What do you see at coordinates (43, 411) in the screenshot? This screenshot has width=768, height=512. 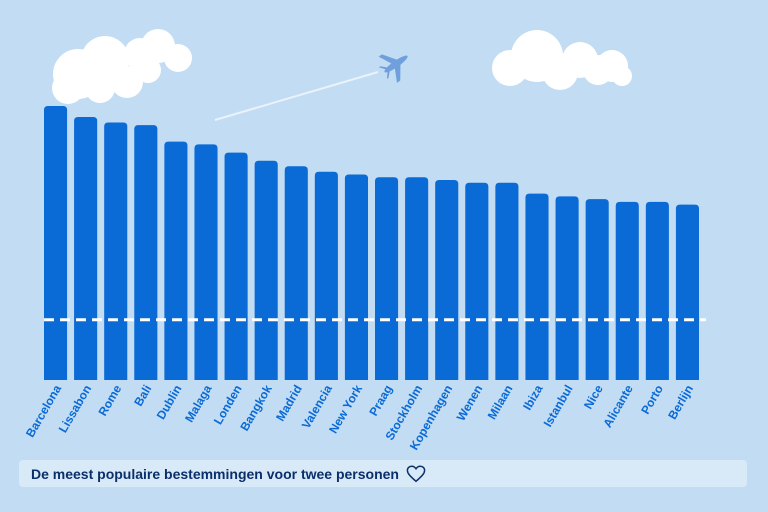 I see `x-tick-label-barcelona: Barcelona` at bounding box center [43, 411].